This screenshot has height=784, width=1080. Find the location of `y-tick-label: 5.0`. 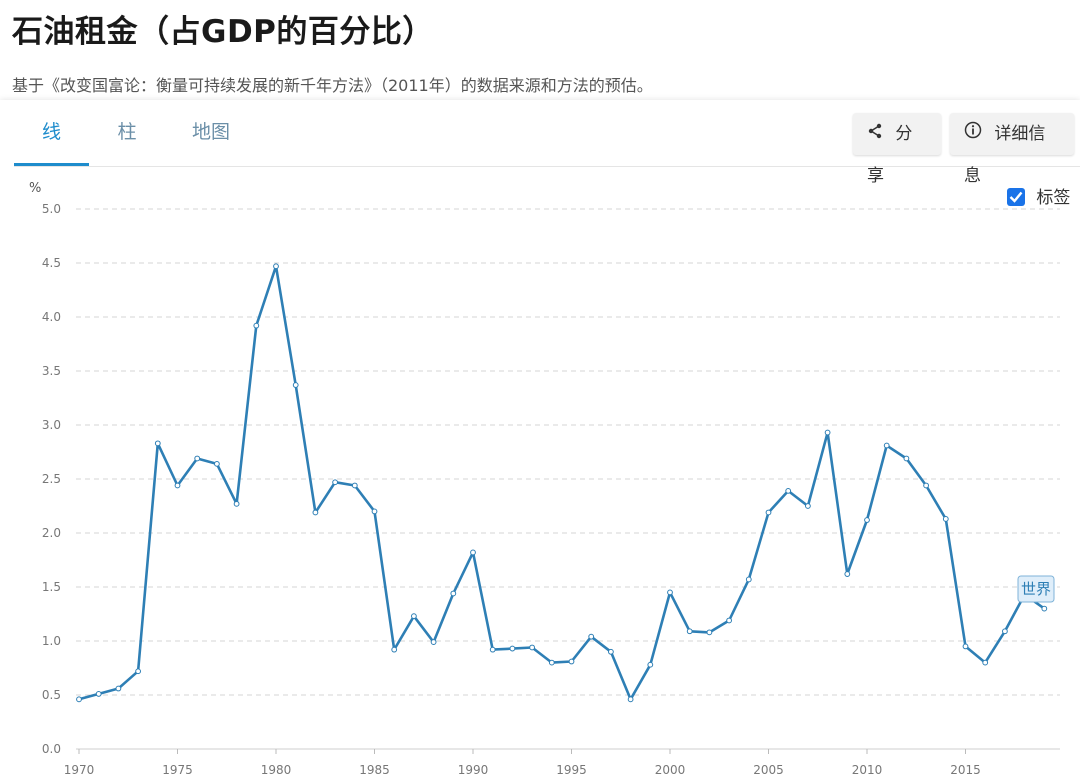

y-tick-label: 5.0 is located at coordinates (51, 209).